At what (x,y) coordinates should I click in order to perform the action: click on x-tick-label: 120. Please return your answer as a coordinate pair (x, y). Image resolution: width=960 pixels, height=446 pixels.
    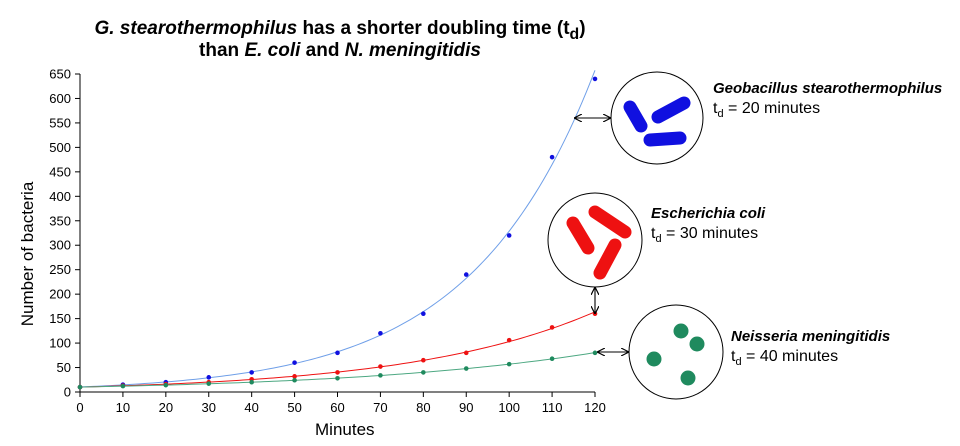
    Looking at the image, I should click on (595, 407).